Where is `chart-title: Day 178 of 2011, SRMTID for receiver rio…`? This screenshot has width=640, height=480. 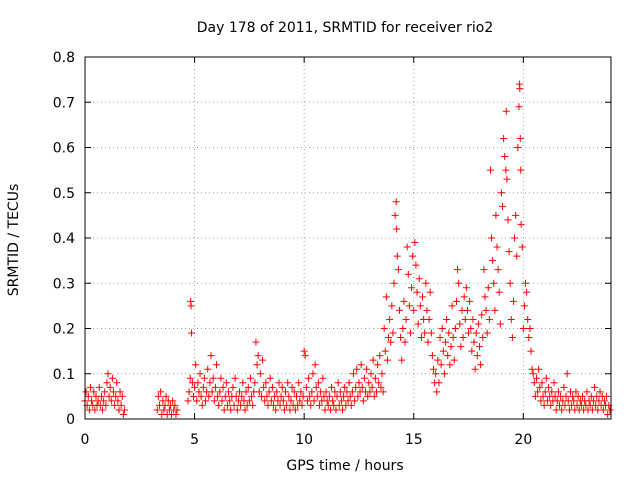
chart-title: Day 178 of 2011, SRMTID for receiver rio… is located at coordinates (345, 28).